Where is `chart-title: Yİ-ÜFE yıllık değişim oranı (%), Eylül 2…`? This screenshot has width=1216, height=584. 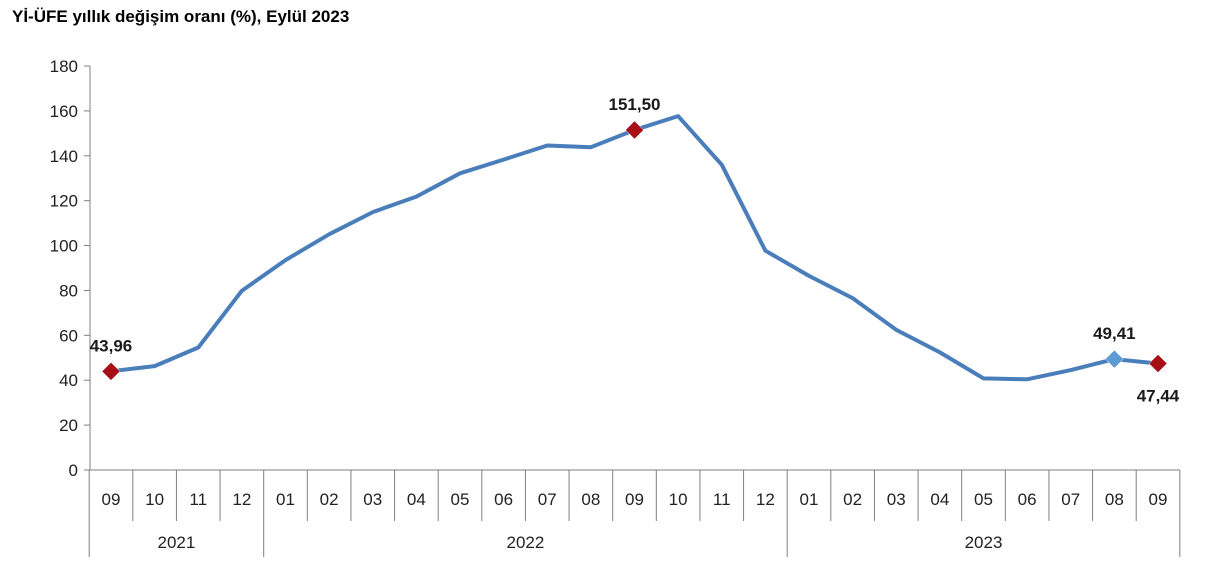 chart-title: Yİ-ÜFE yıllık değişim oranı (%), Eylül 2… is located at coordinates (181, 16).